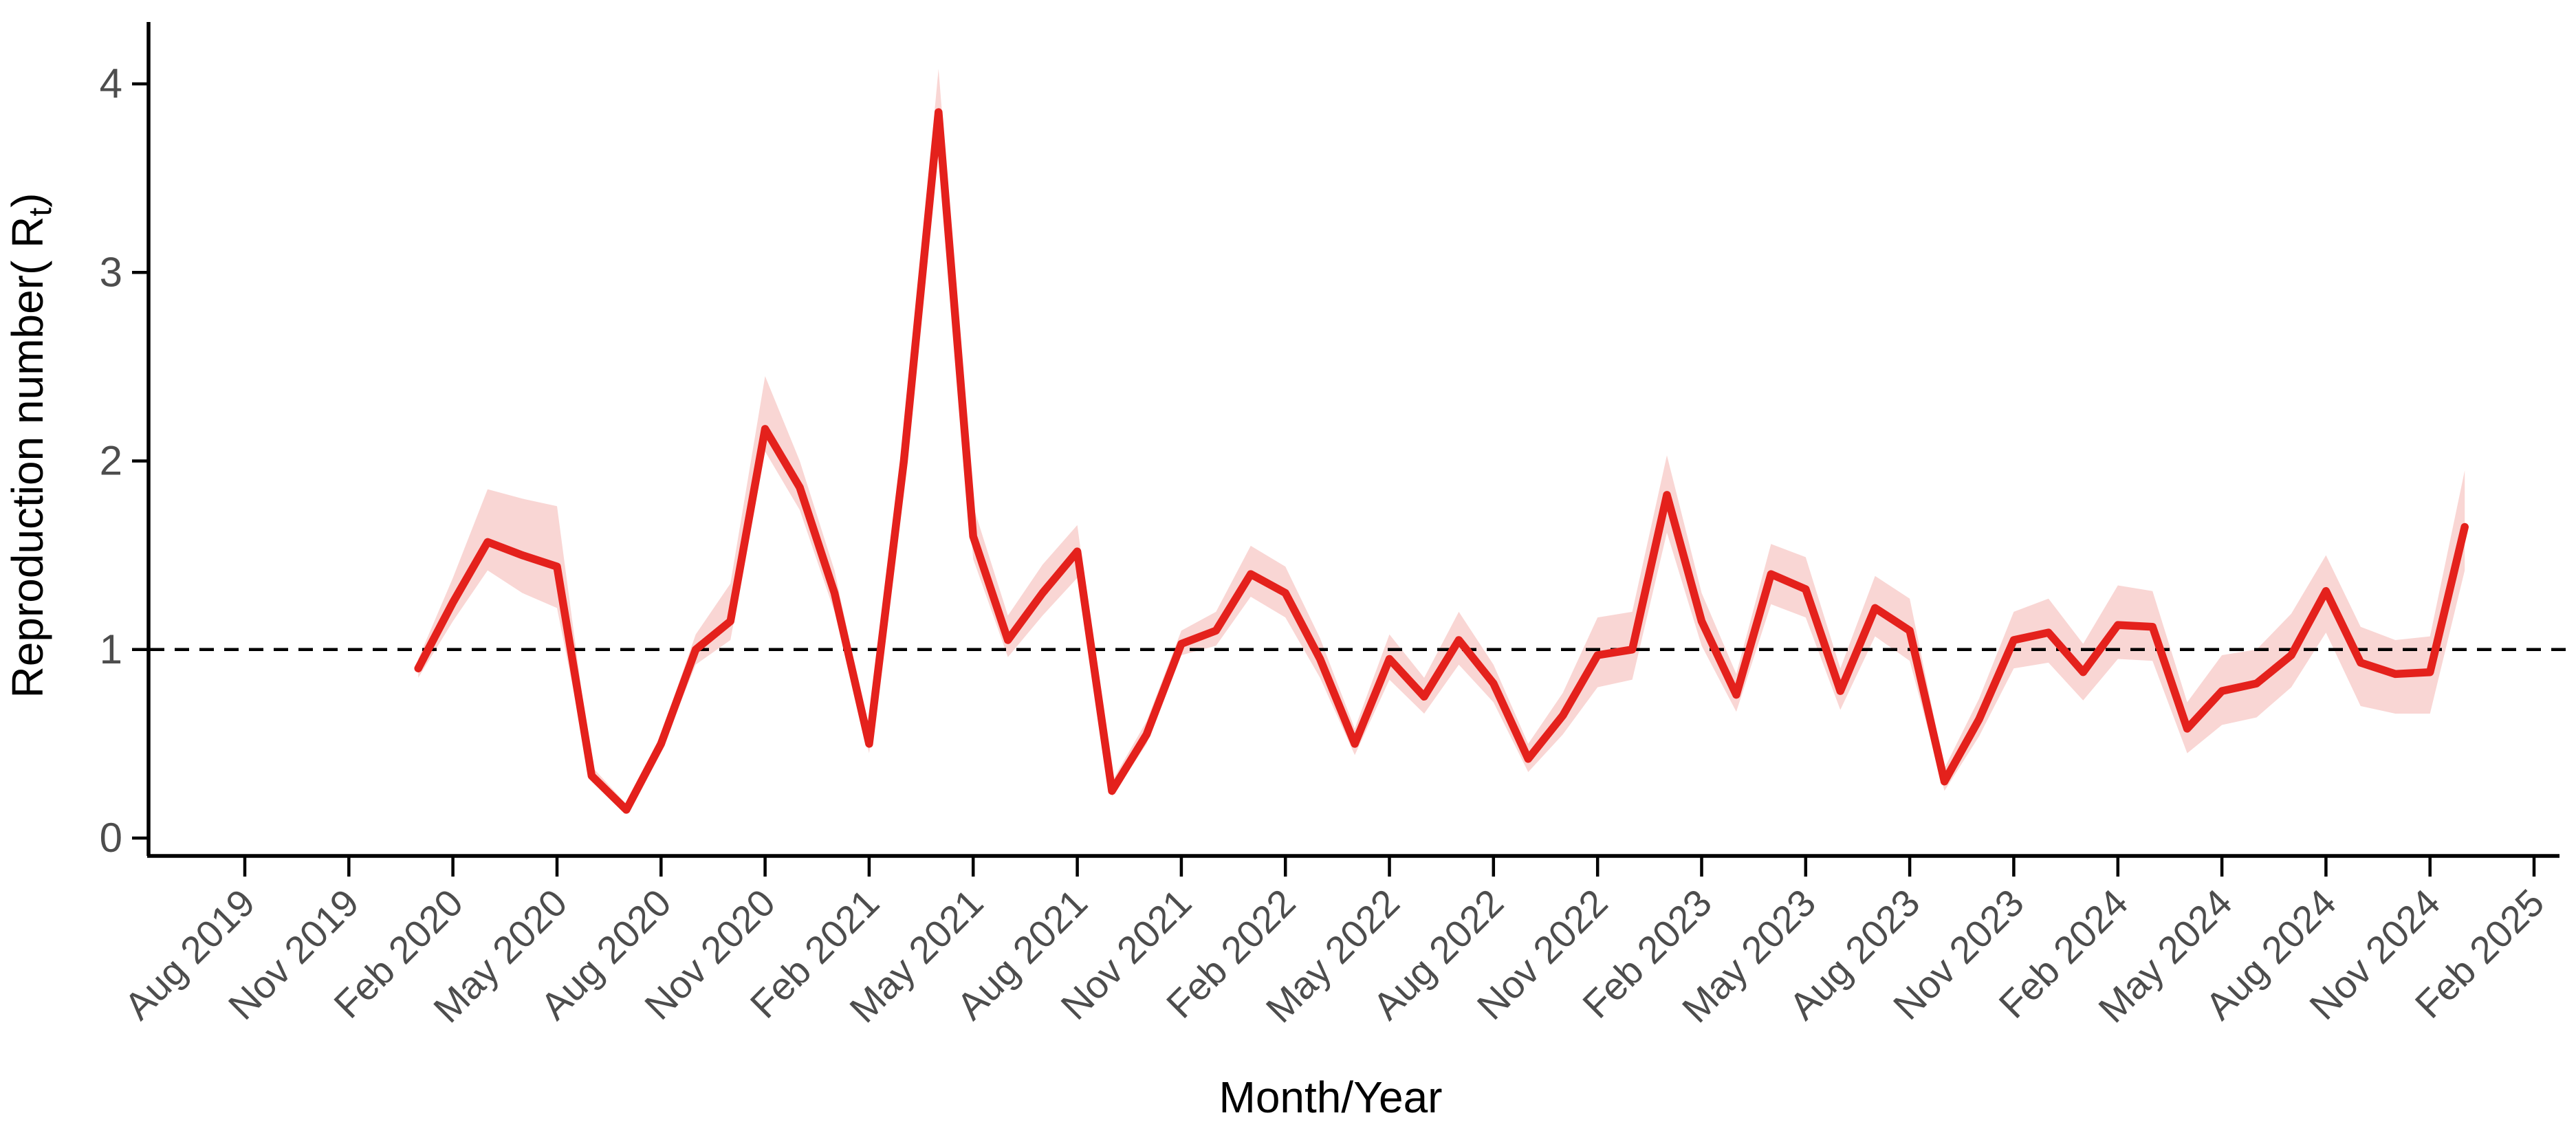 Image resolution: width=2576 pixels, height=1133 pixels. I want to click on y-tick-label: 3, so click(111, 272).